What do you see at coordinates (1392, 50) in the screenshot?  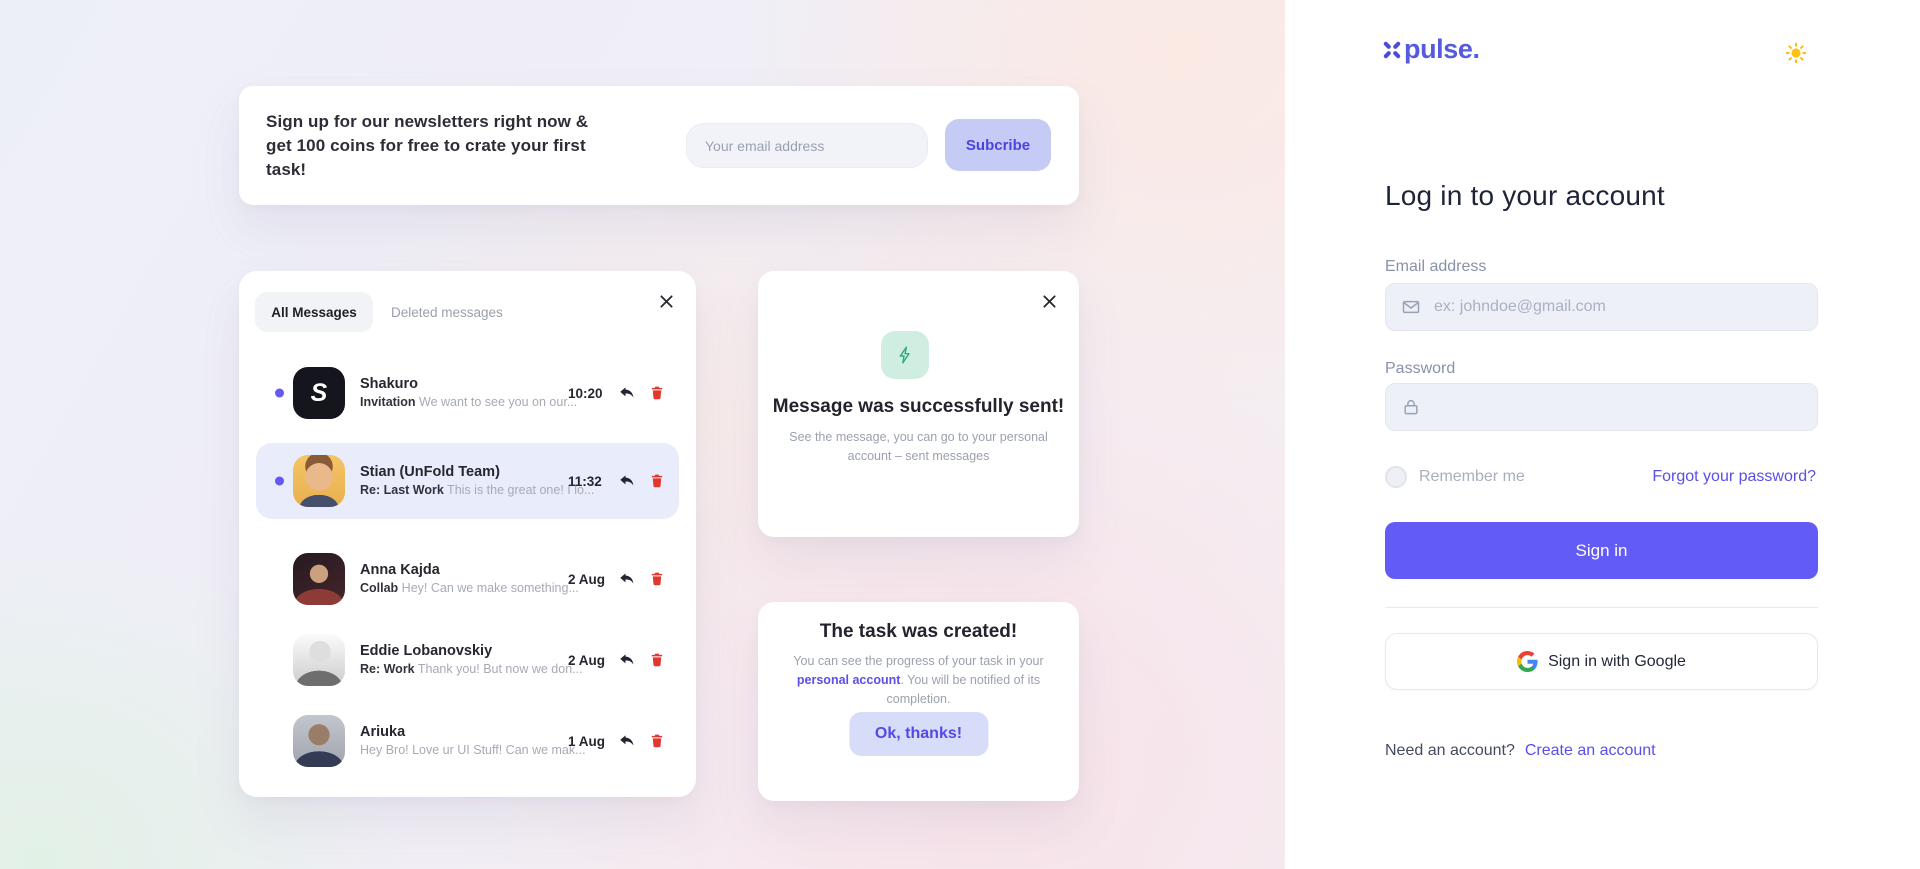 I see `sparkle-x-icon` at bounding box center [1392, 50].